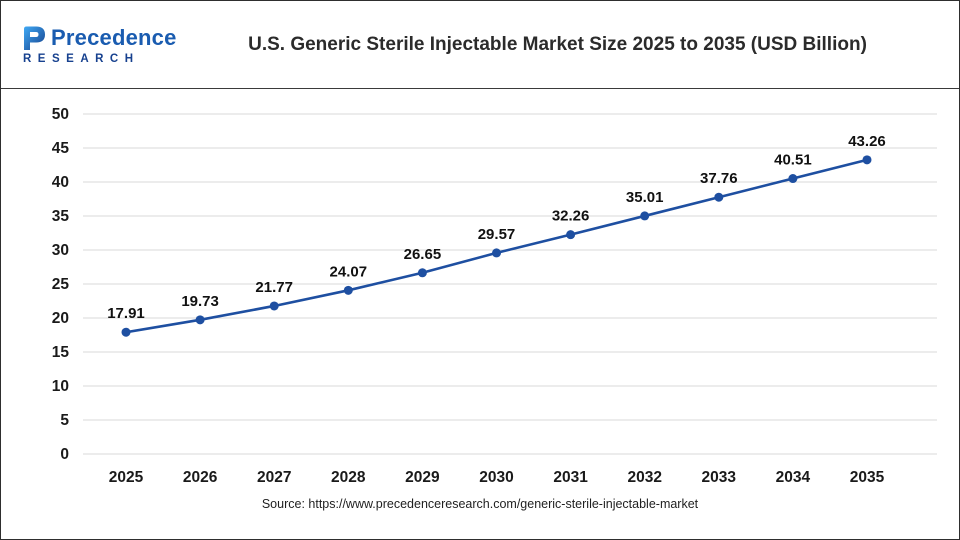 Image resolution: width=960 pixels, height=540 pixels. Describe the element at coordinates (497, 234) in the screenshot. I see `data-label: 29.57` at that location.